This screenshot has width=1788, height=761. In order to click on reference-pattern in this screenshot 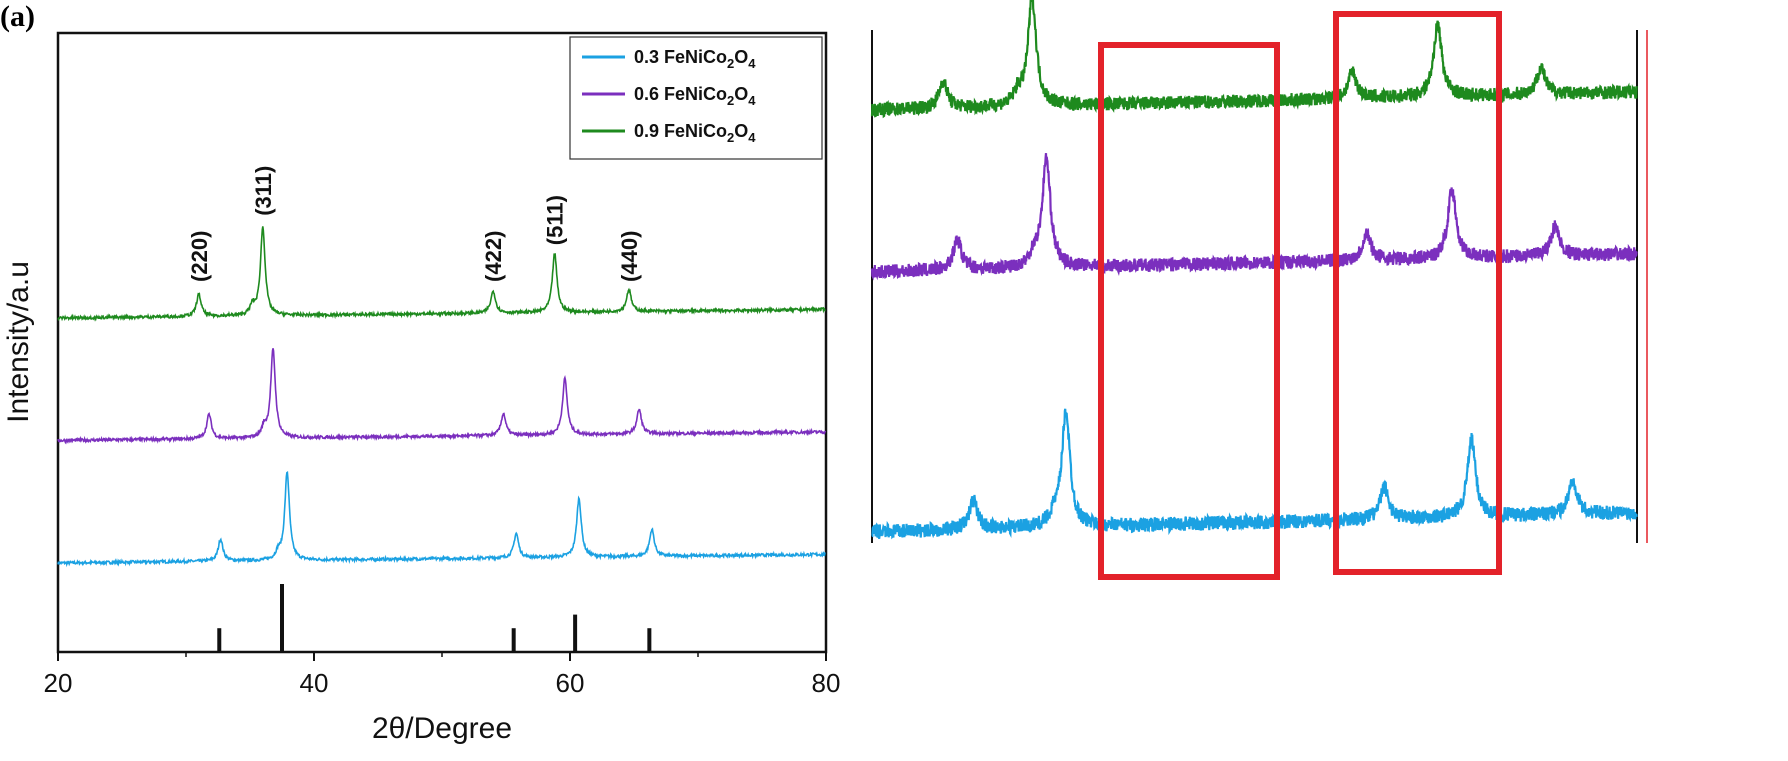, I will do `click(434, 618)`.